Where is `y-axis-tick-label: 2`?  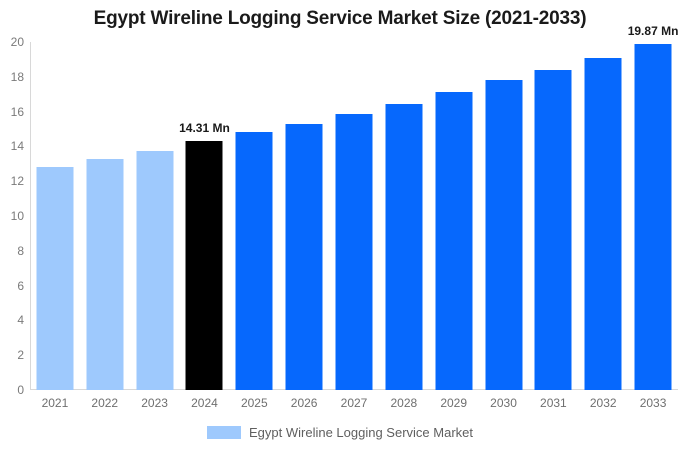
y-axis-tick-label: 2 is located at coordinates (20, 355).